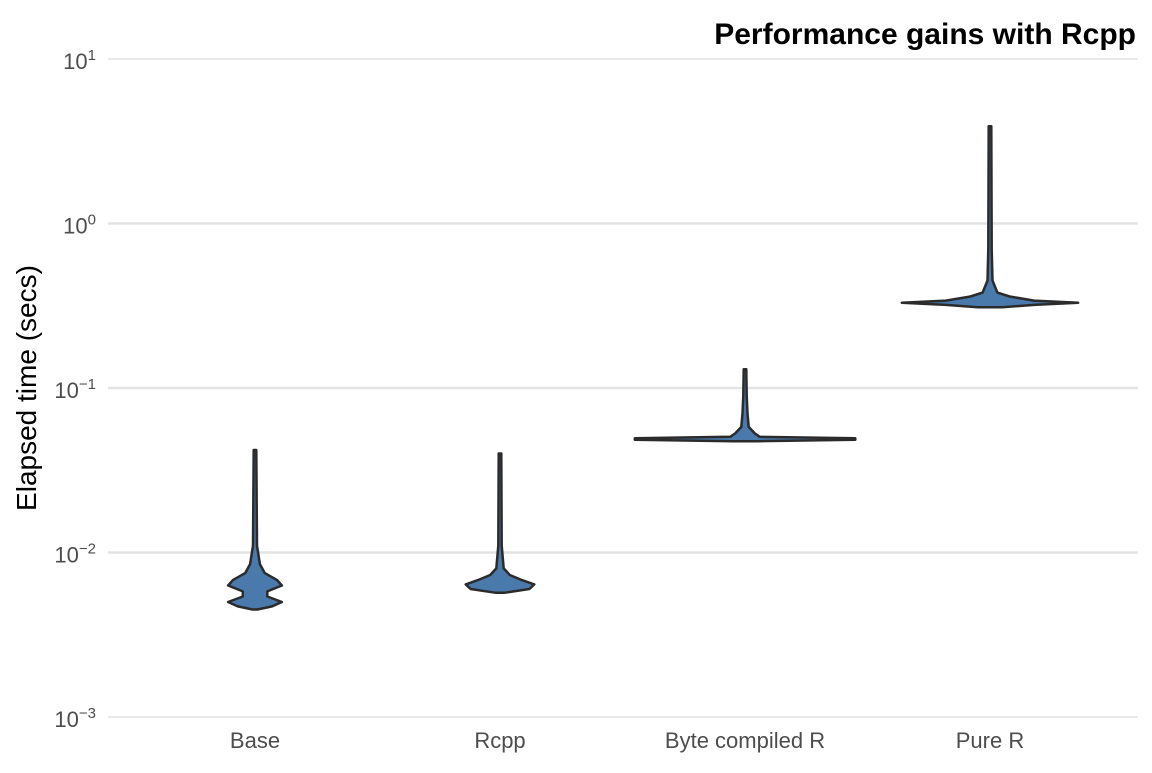  I want to click on y-tick-label: 10⁻¹, so click(75, 389).